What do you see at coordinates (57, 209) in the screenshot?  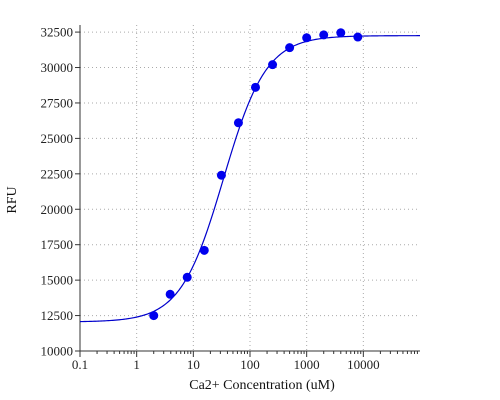 I see `y-tick-label: 20000` at bounding box center [57, 209].